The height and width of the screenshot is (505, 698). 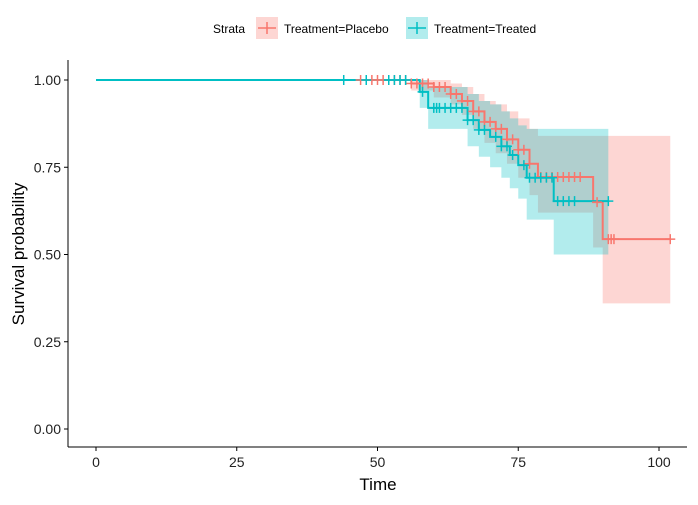 I want to click on x-tick-label: 50, so click(x=378, y=462).